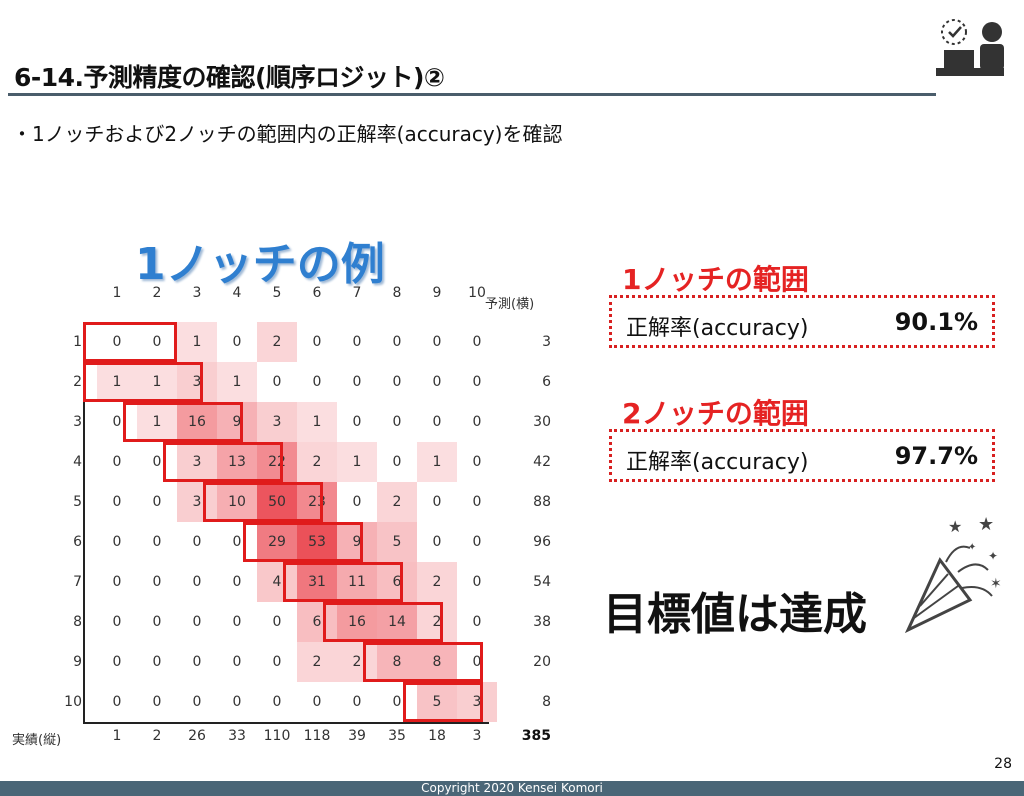  What do you see at coordinates (546, 702) in the screenshot?
I see `matrix-row-total: 8` at bounding box center [546, 702].